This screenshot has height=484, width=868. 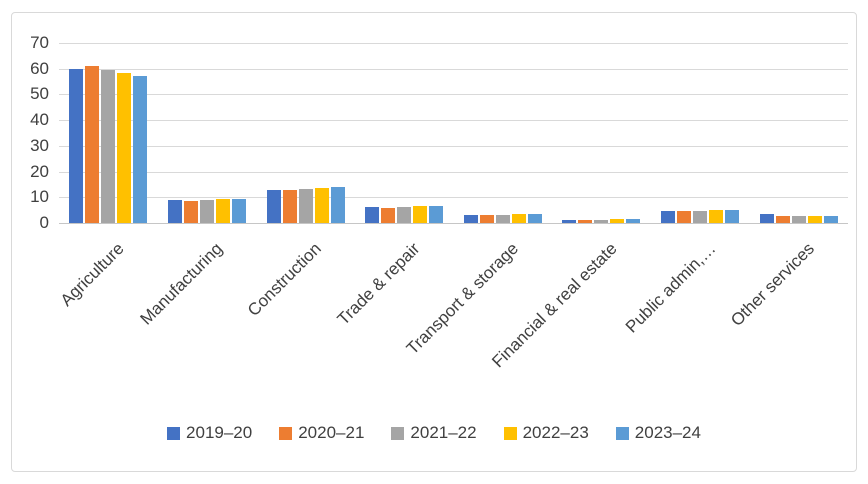 What do you see at coordinates (667, 432) in the screenshot?
I see `legend-label: 2023–24` at bounding box center [667, 432].